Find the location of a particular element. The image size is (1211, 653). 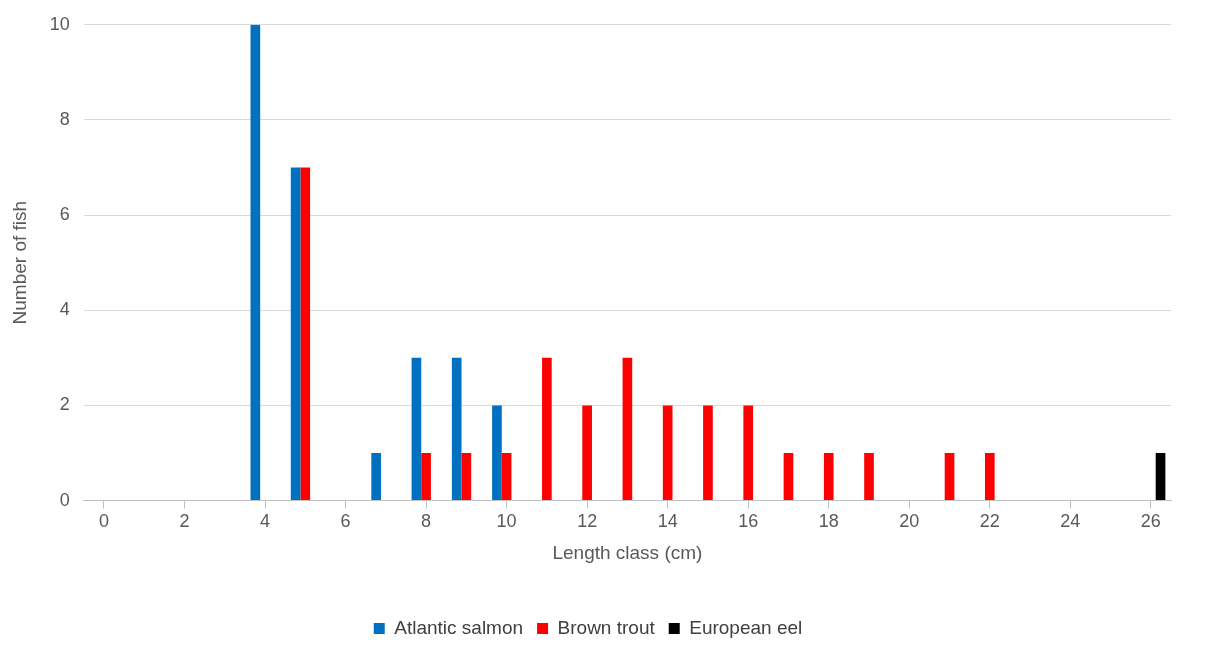

y-tick-label: 8 is located at coordinates (64, 118).